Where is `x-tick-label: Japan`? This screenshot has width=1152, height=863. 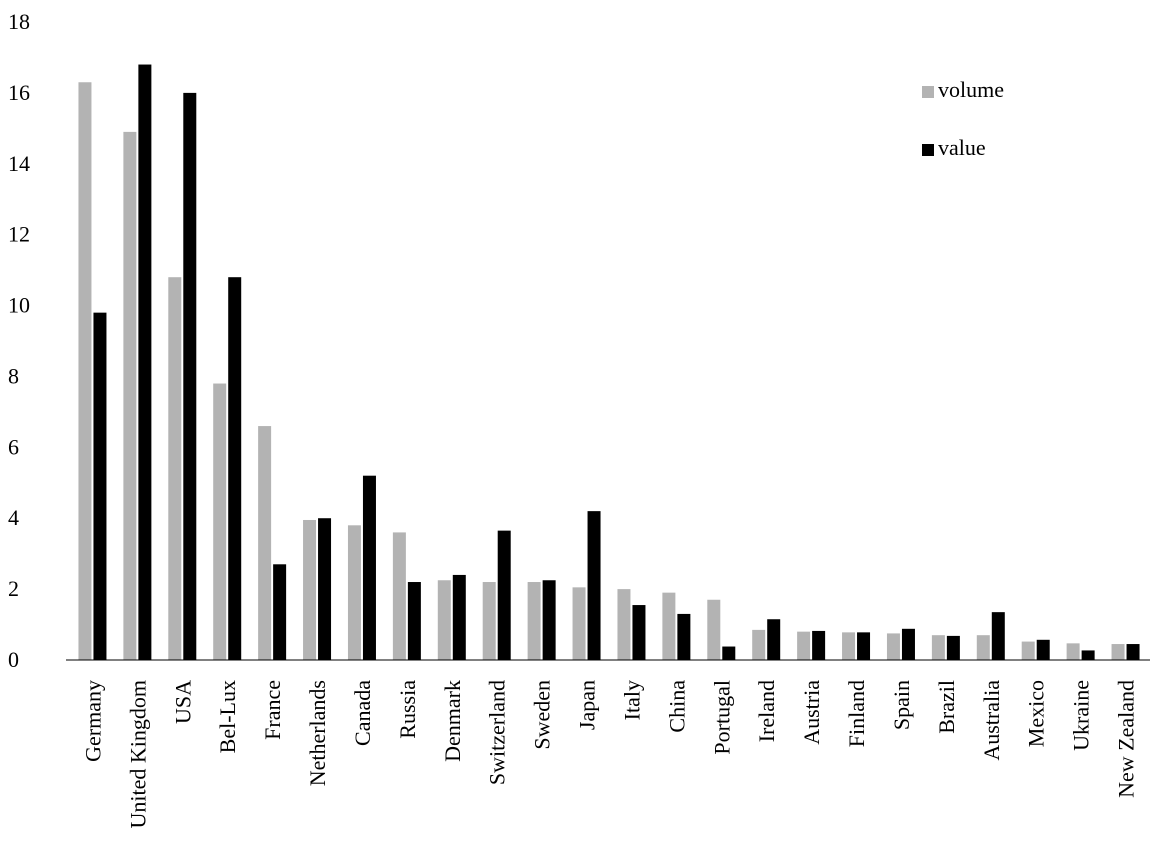 x-tick-label: Japan is located at coordinates (587, 705).